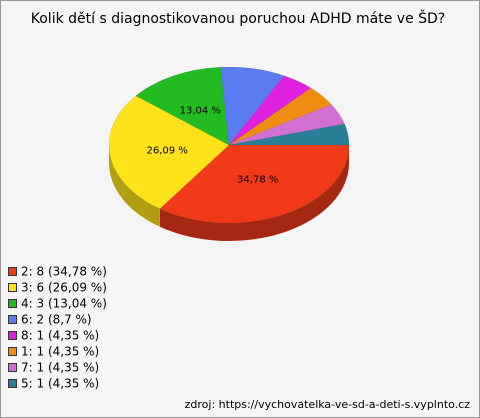 Image resolution: width=480 pixels, height=418 pixels. What do you see at coordinates (64, 288) in the screenshot?
I see `legend-label: 3: 6 (26,09 %)` at bounding box center [64, 288].